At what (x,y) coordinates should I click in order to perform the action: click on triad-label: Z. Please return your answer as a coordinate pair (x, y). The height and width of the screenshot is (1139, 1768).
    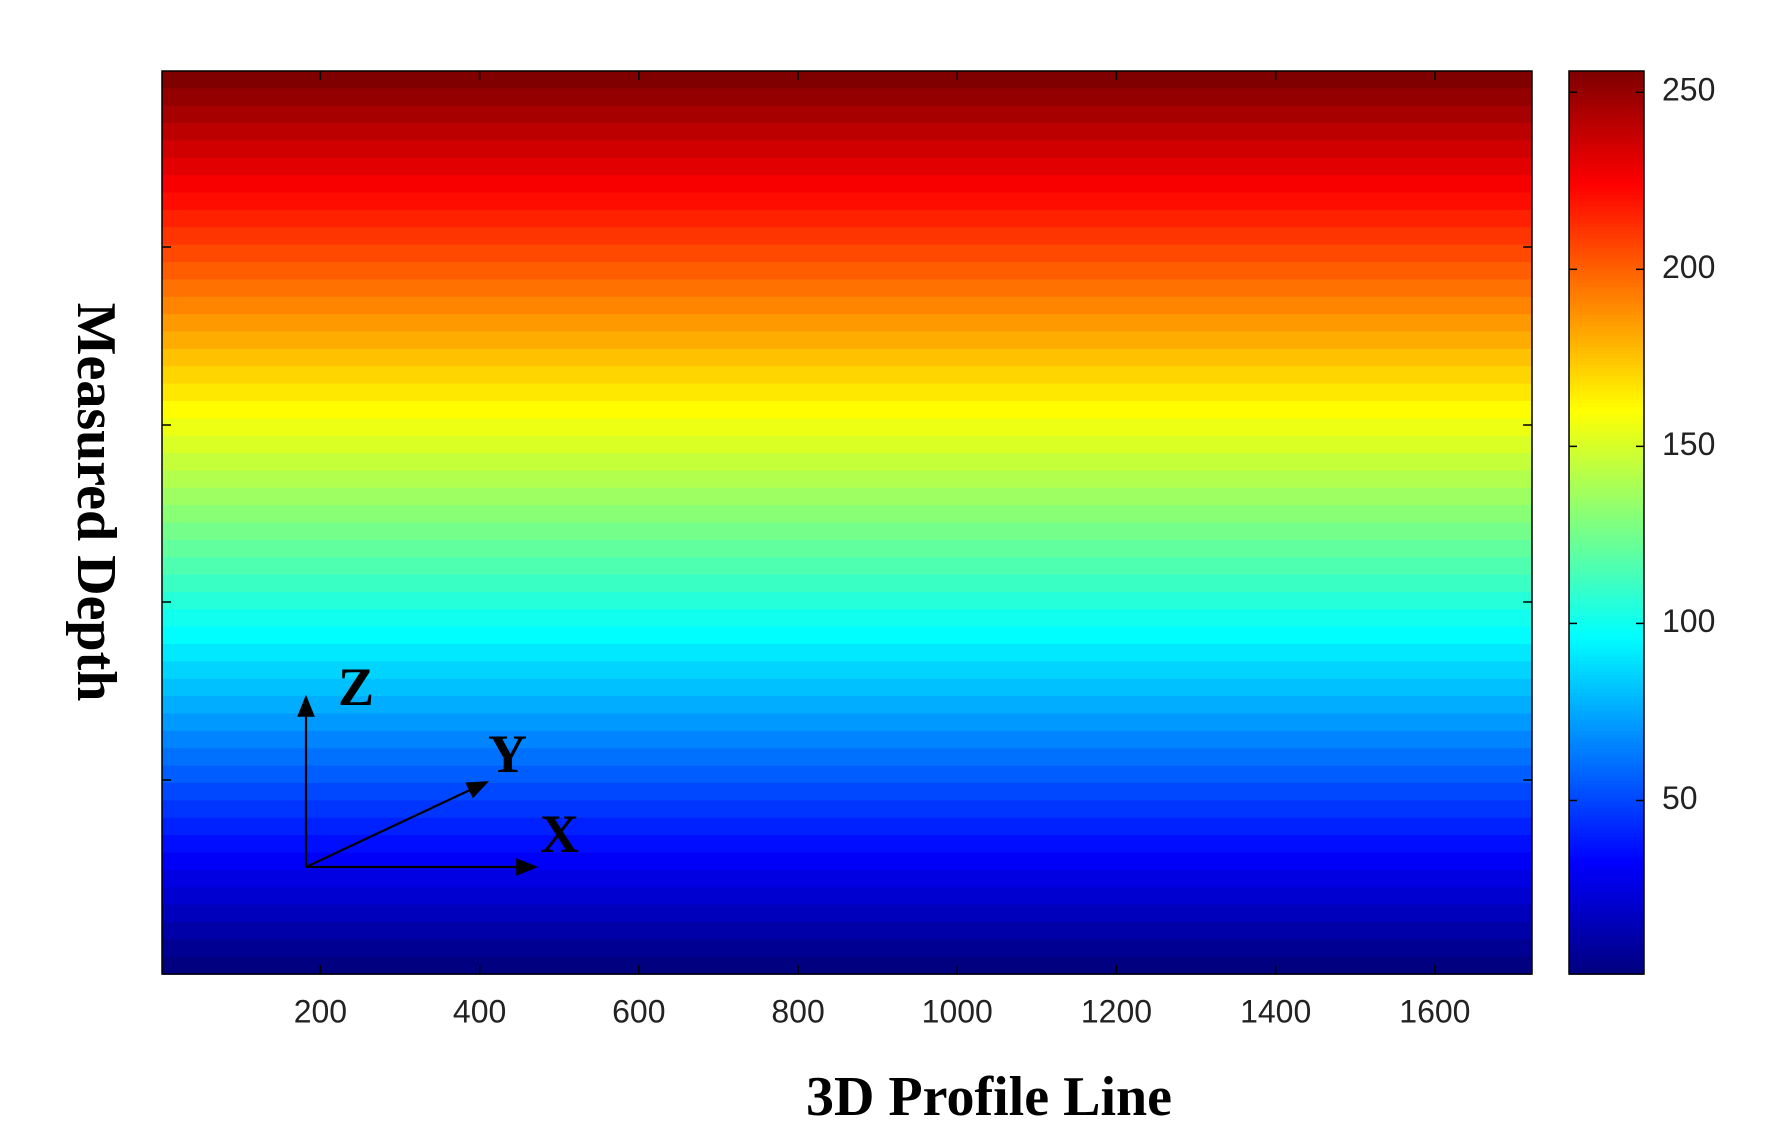
    Looking at the image, I should click on (356, 687).